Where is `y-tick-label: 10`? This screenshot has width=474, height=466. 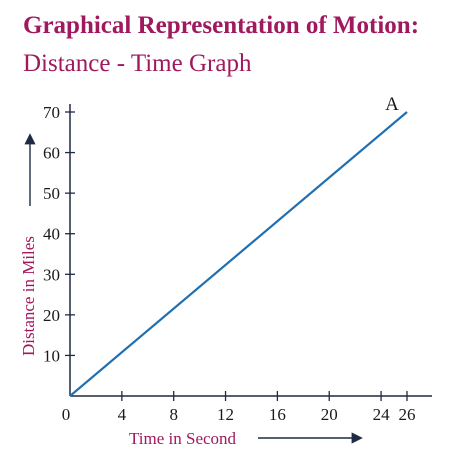
y-tick-label: 10 is located at coordinates (51, 355).